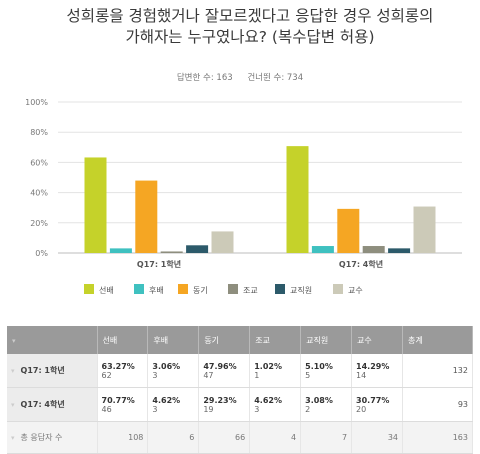 The image size is (480, 454). What do you see at coordinates (200, 290) in the screenshot?
I see `legend-label: 동기` at bounding box center [200, 290].